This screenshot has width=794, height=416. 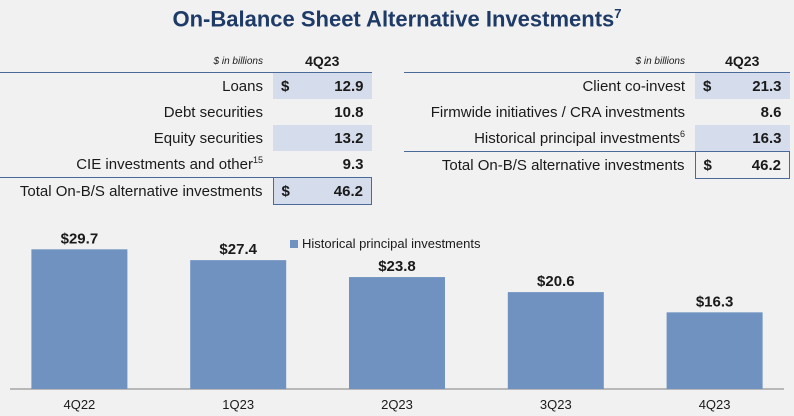 I want to click on table-row: CIE investments and other15 9.3, so click(x=220, y=164).